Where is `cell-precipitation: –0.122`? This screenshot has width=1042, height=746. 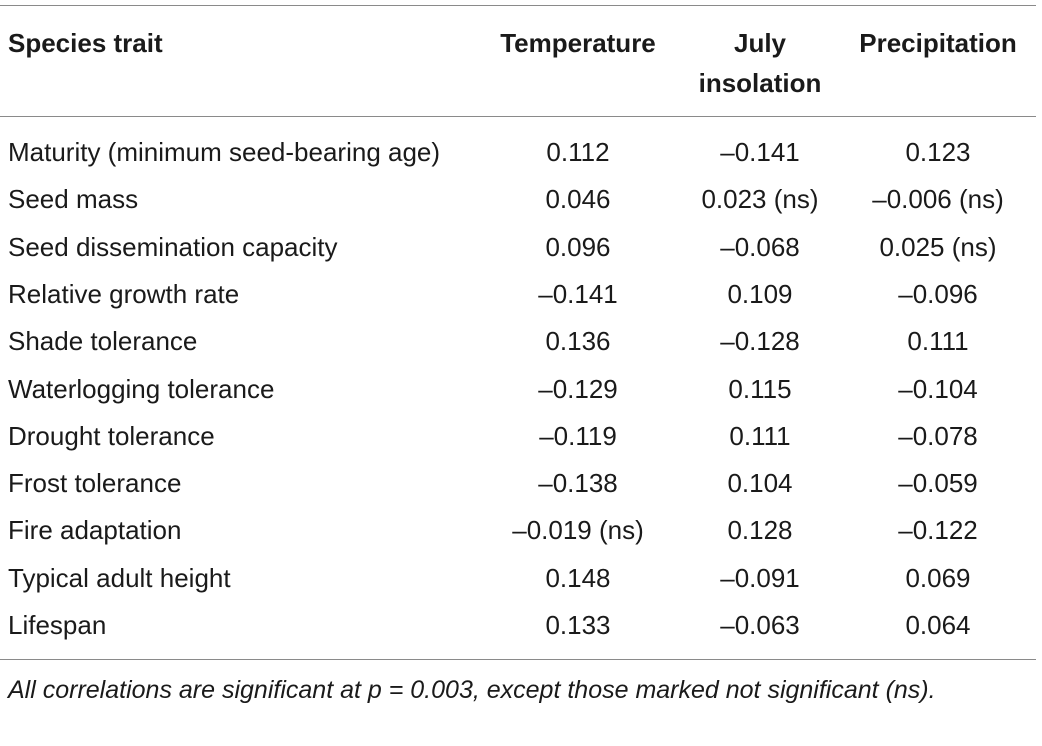 cell-precipitation: –0.122 is located at coordinates (938, 530).